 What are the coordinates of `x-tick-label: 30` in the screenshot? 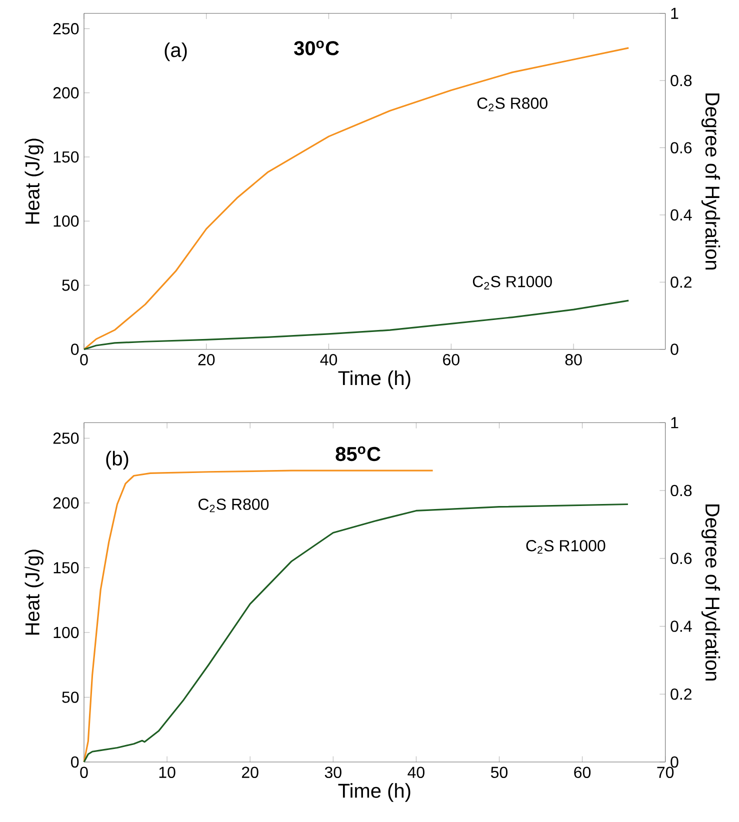 It's located at (333, 772).